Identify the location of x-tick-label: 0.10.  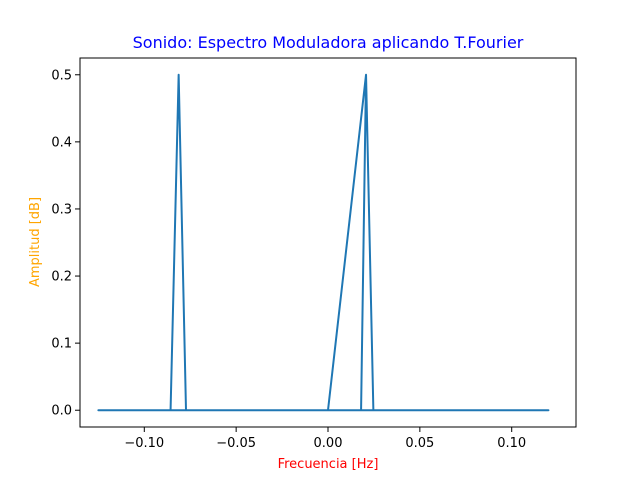
(511, 443).